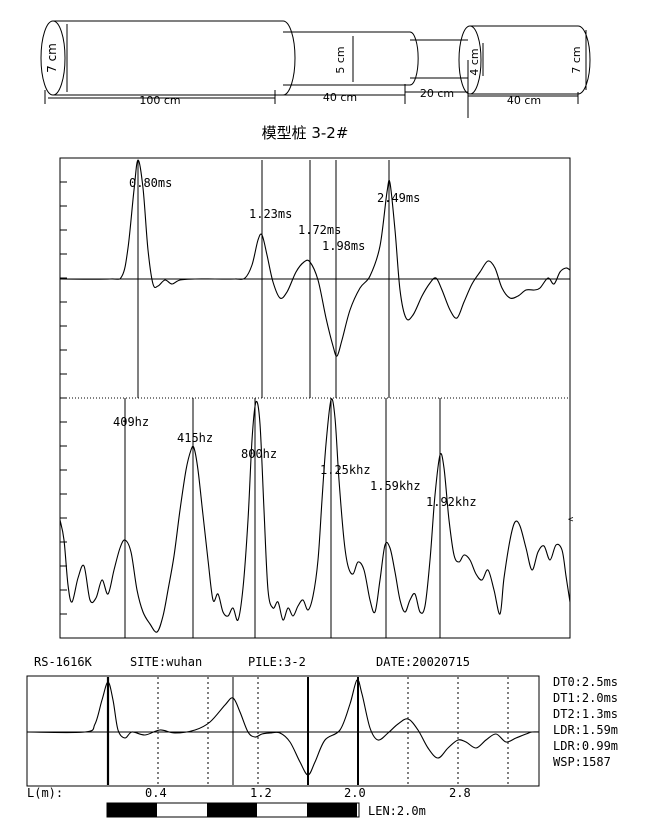  What do you see at coordinates (263, 279) in the screenshot?
I see `time-marker-lines` at bounding box center [263, 279].